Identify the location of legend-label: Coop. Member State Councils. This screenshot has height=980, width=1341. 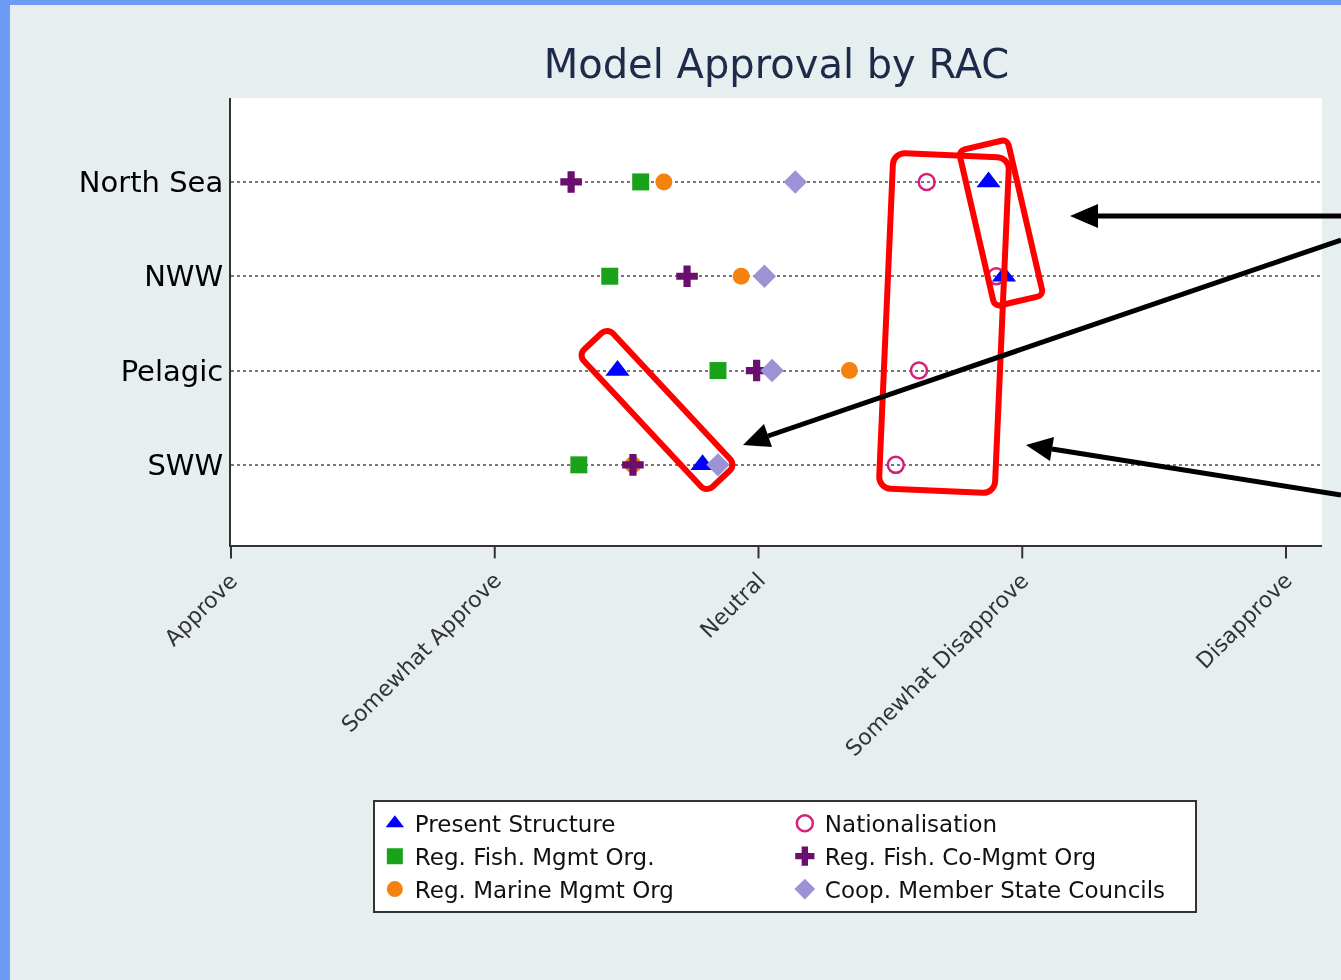
(995, 890).